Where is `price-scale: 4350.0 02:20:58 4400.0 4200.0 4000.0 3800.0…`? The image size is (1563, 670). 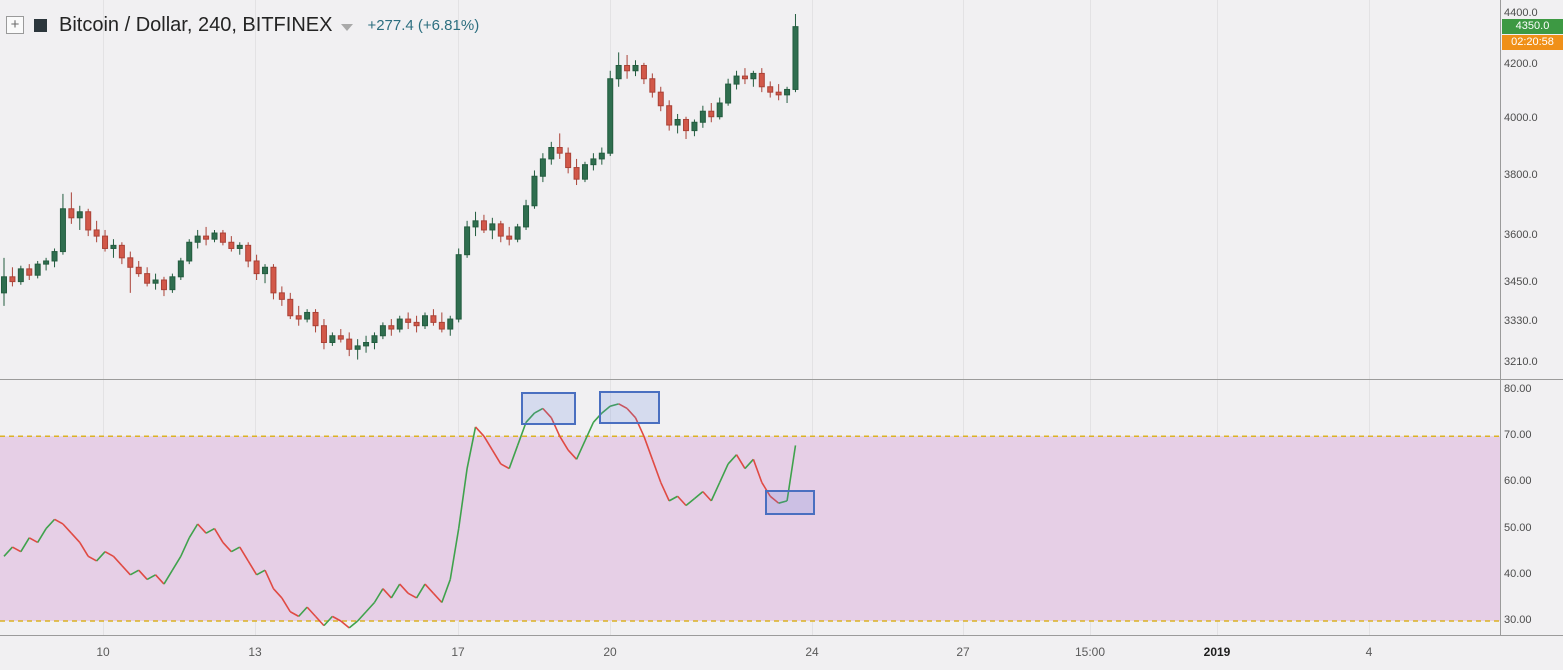 price-scale: 4350.0 02:20:58 4400.0 4200.0 4000.0 3800.0… is located at coordinates (1532, 318).